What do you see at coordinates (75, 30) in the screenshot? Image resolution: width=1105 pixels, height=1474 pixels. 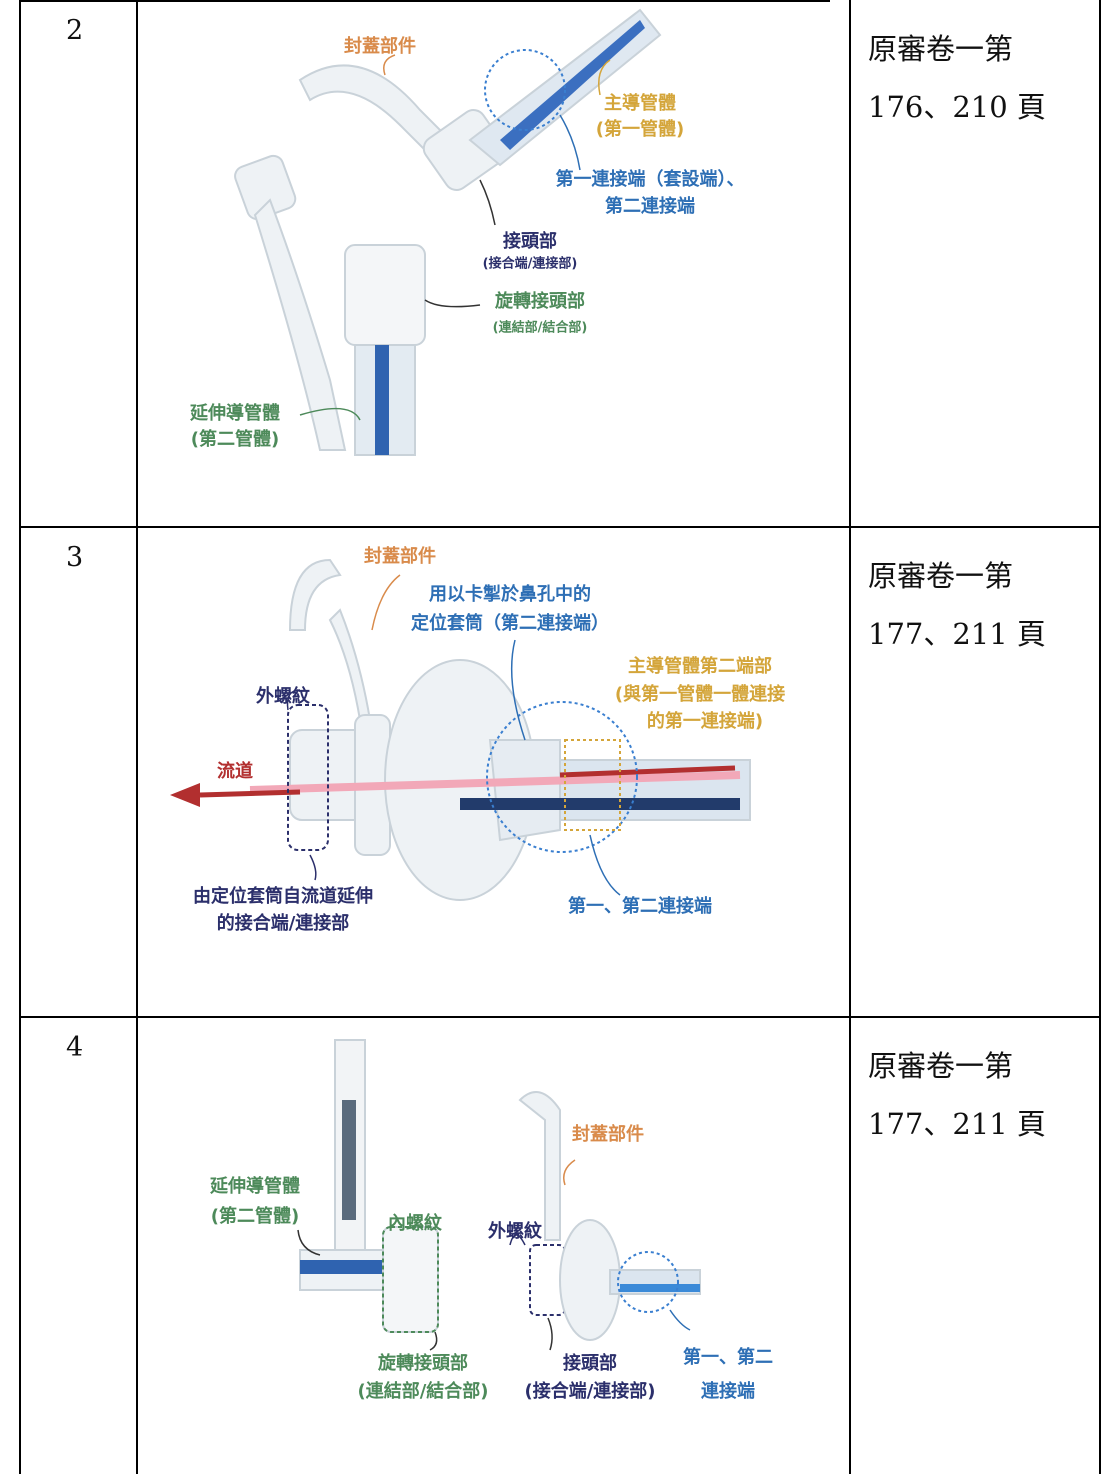 I see `row-number: 2` at bounding box center [75, 30].